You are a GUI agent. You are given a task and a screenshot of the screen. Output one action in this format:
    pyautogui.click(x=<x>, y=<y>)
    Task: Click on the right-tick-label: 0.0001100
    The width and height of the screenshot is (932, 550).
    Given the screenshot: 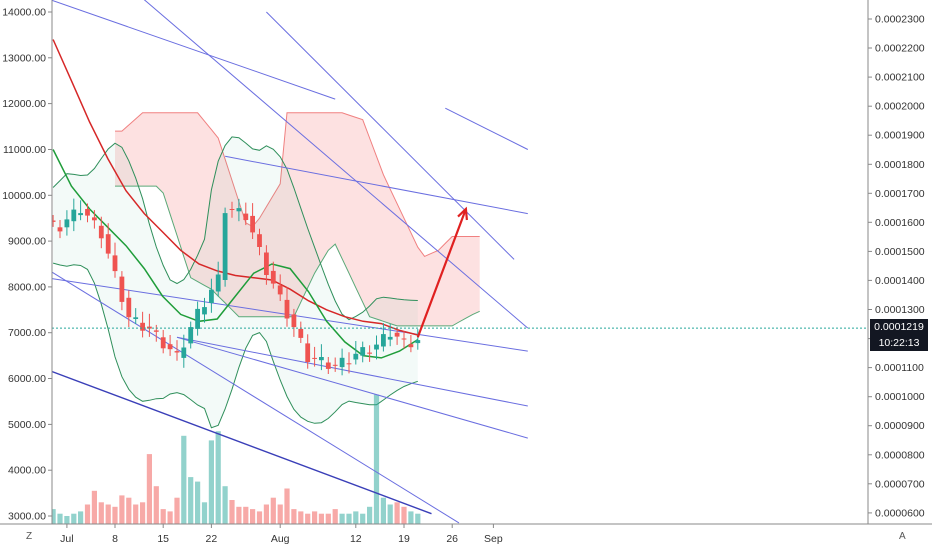 What is the action you would take?
    pyautogui.click(x=899, y=368)
    